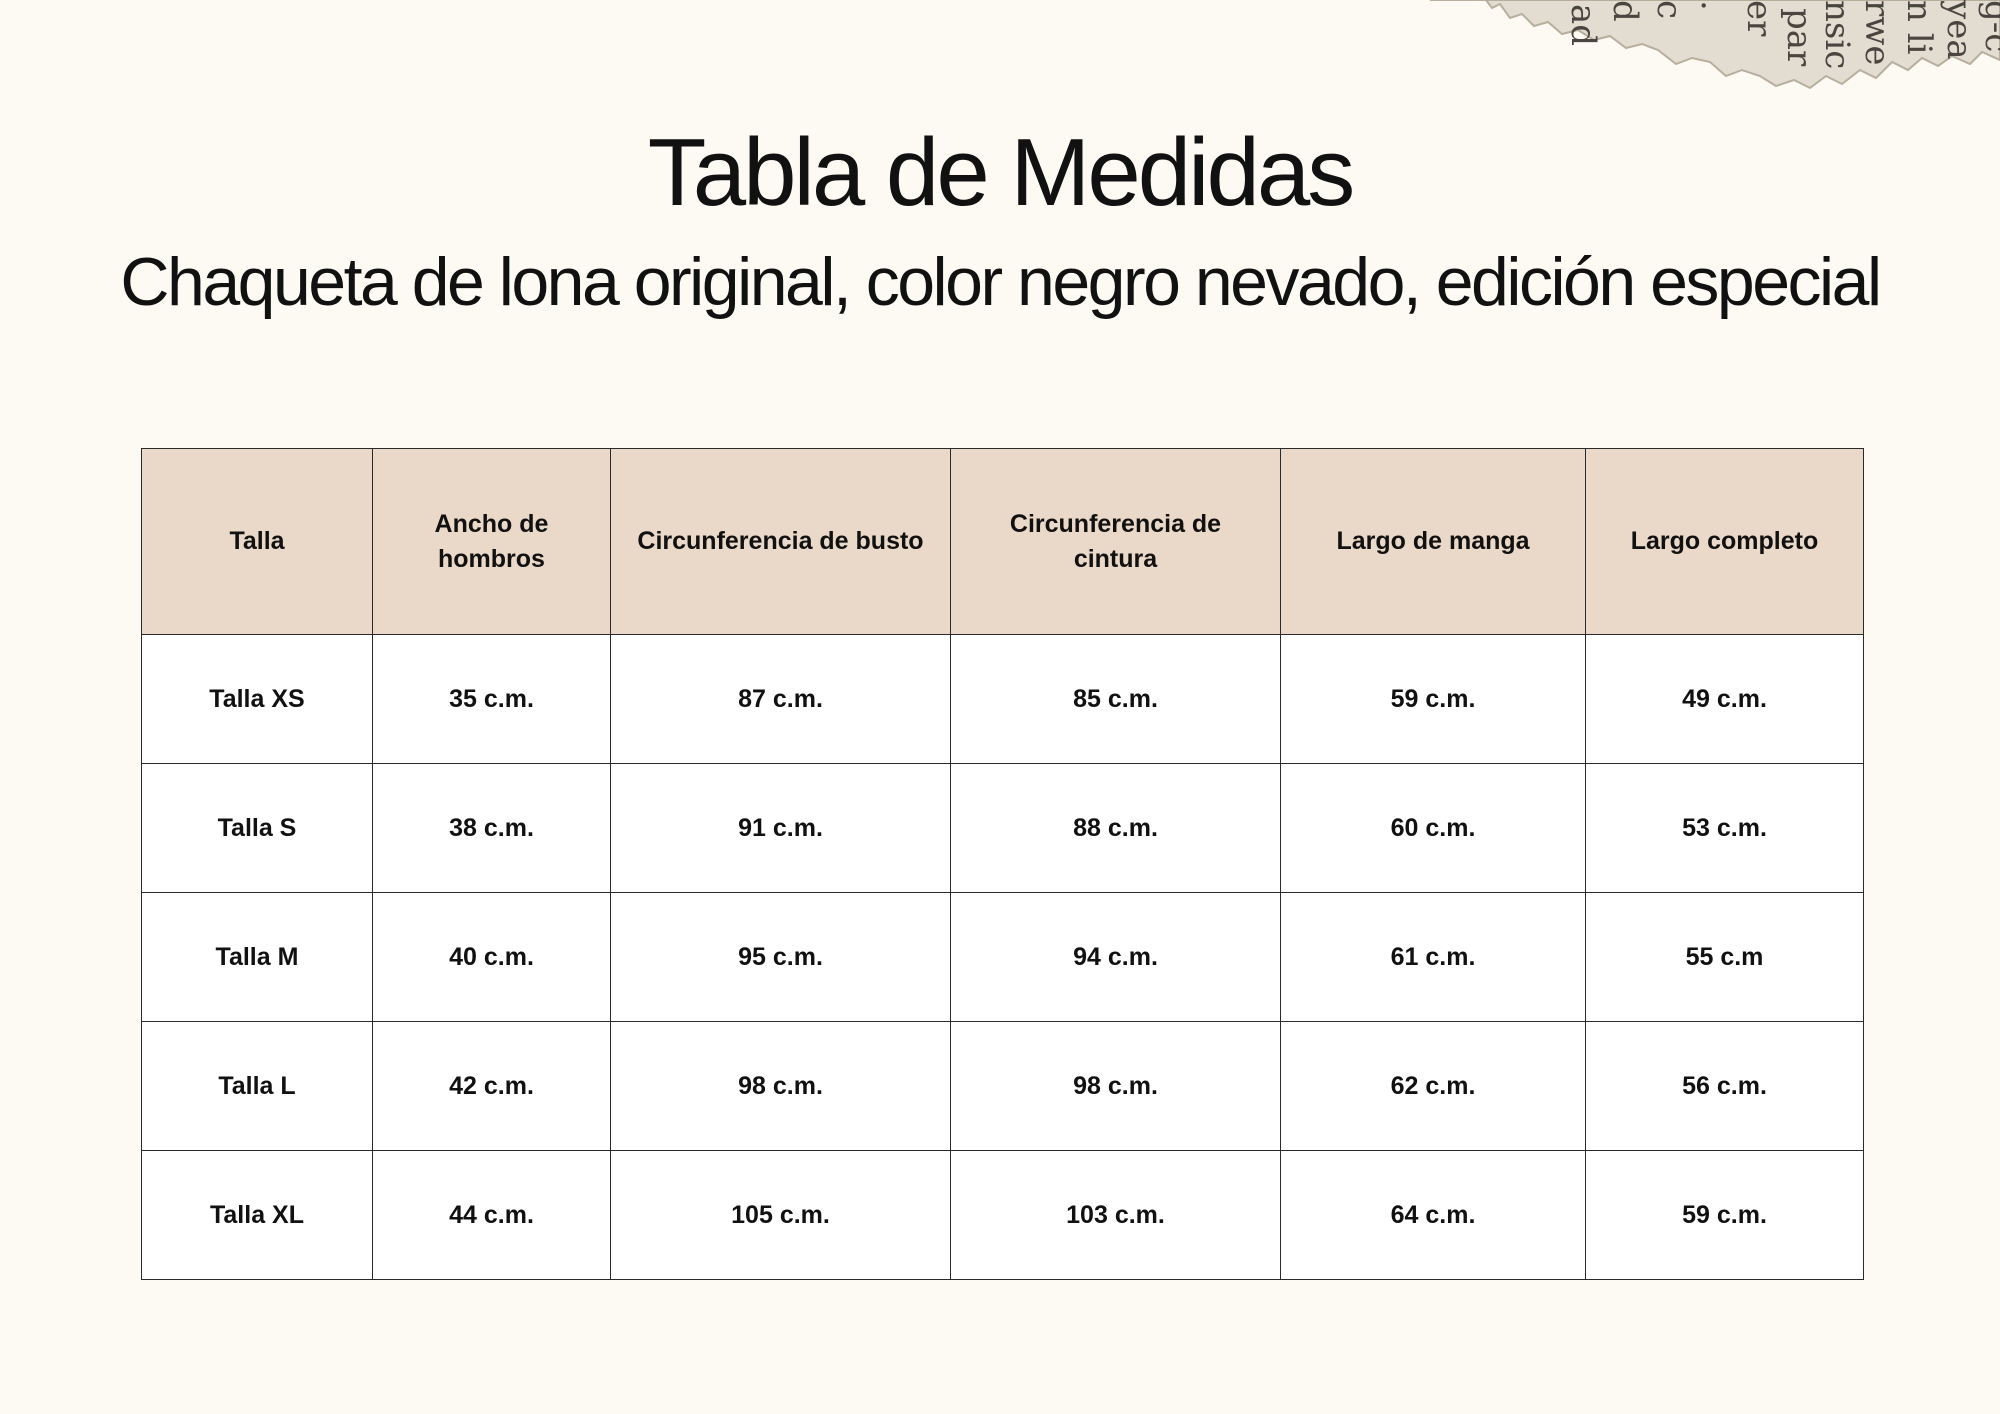  Describe the element at coordinates (1799, 37) in the screenshot. I see `svg-text: par` at that location.